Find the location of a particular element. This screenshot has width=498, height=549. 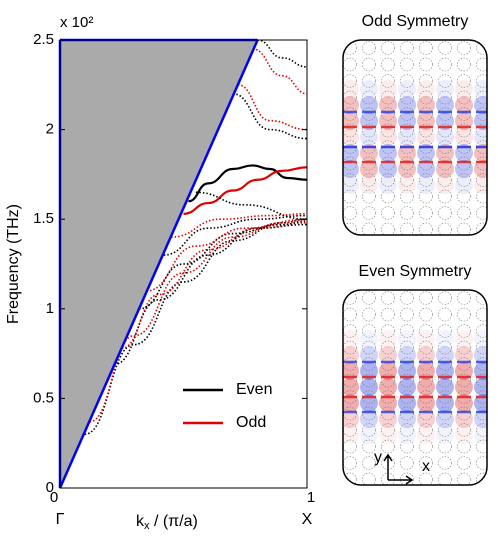

x-point-label: X is located at coordinates (307, 519).